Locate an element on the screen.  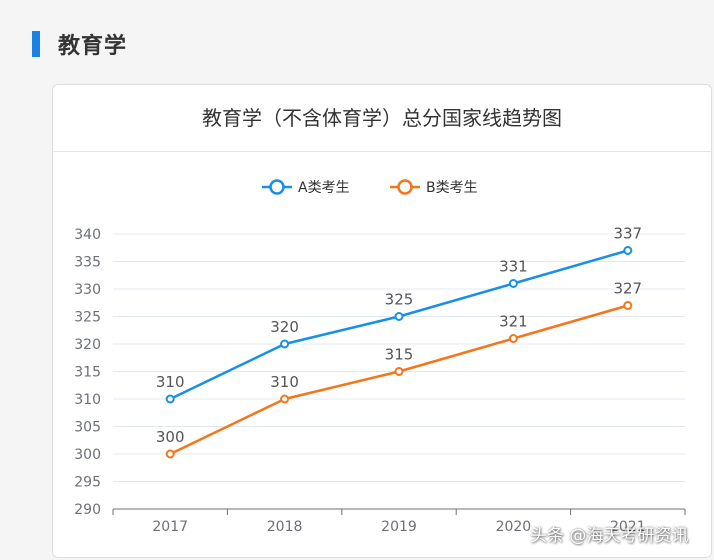
y-tick-label: 290 is located at coordinates (87, 510).